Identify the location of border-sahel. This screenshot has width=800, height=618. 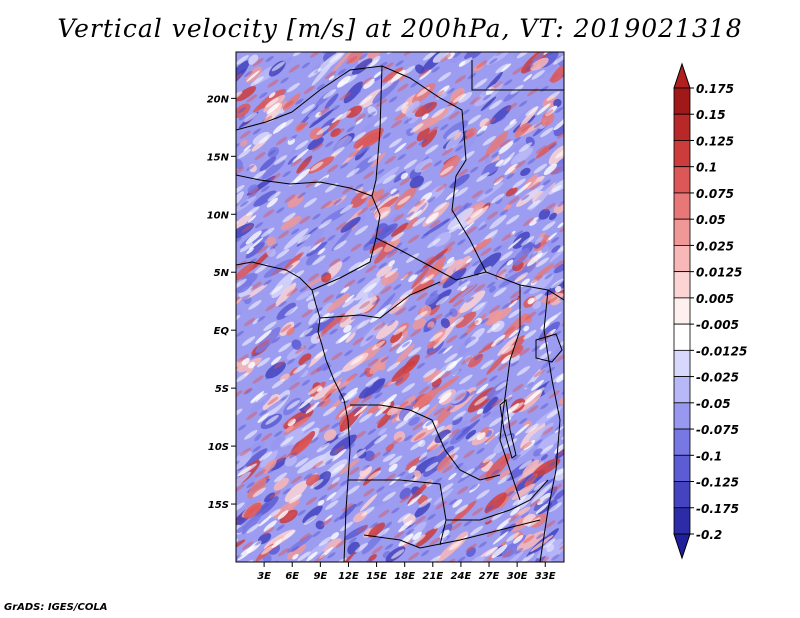
(308, 206).